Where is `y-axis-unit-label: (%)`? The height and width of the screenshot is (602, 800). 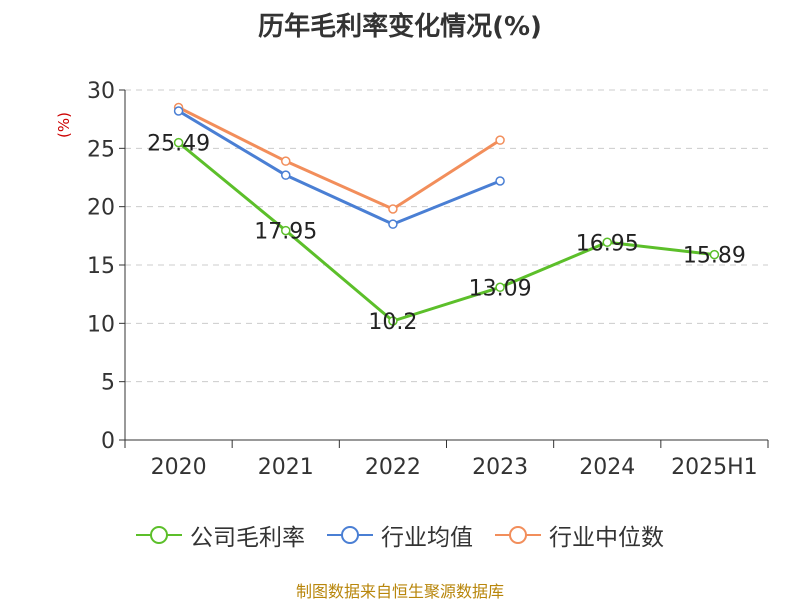
y-axis-unit-label: (%) is located at coordinates (64, 125).